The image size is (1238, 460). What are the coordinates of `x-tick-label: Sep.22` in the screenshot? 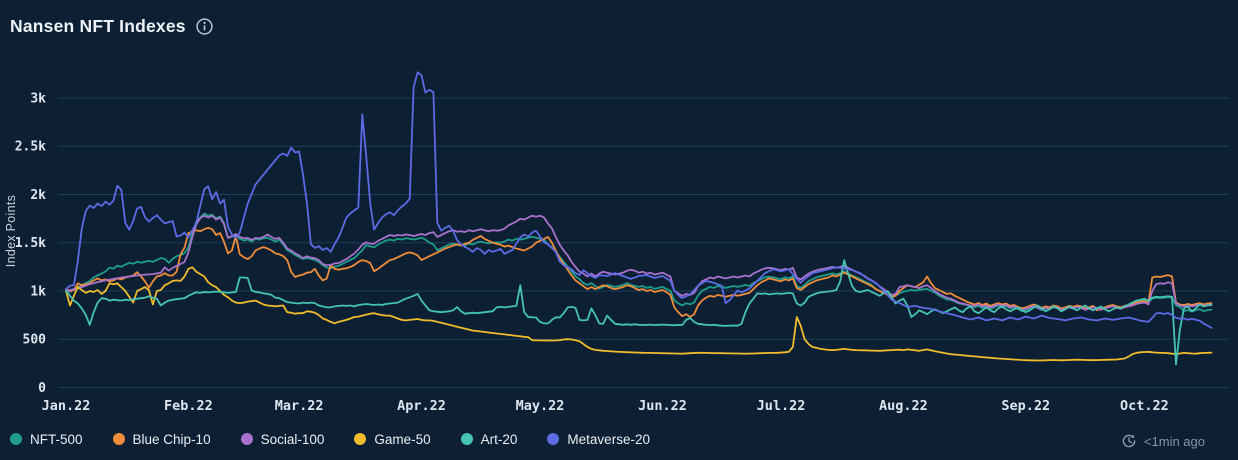 It's located at (1025, 406).